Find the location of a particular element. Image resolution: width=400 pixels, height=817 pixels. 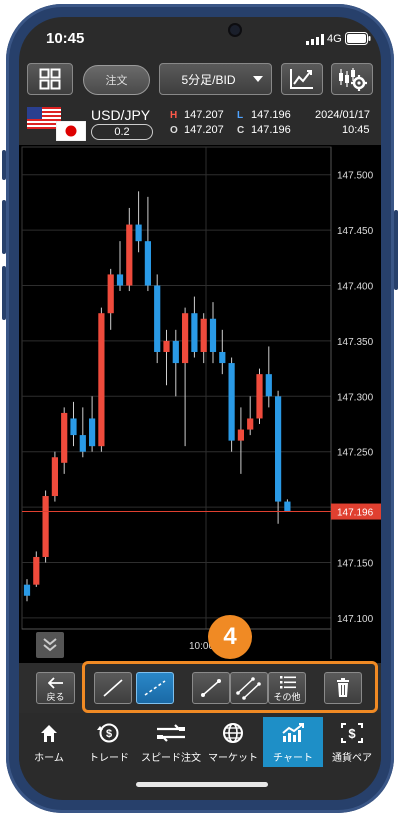

open-value: 147.207 is located at coordinates (204, 130).